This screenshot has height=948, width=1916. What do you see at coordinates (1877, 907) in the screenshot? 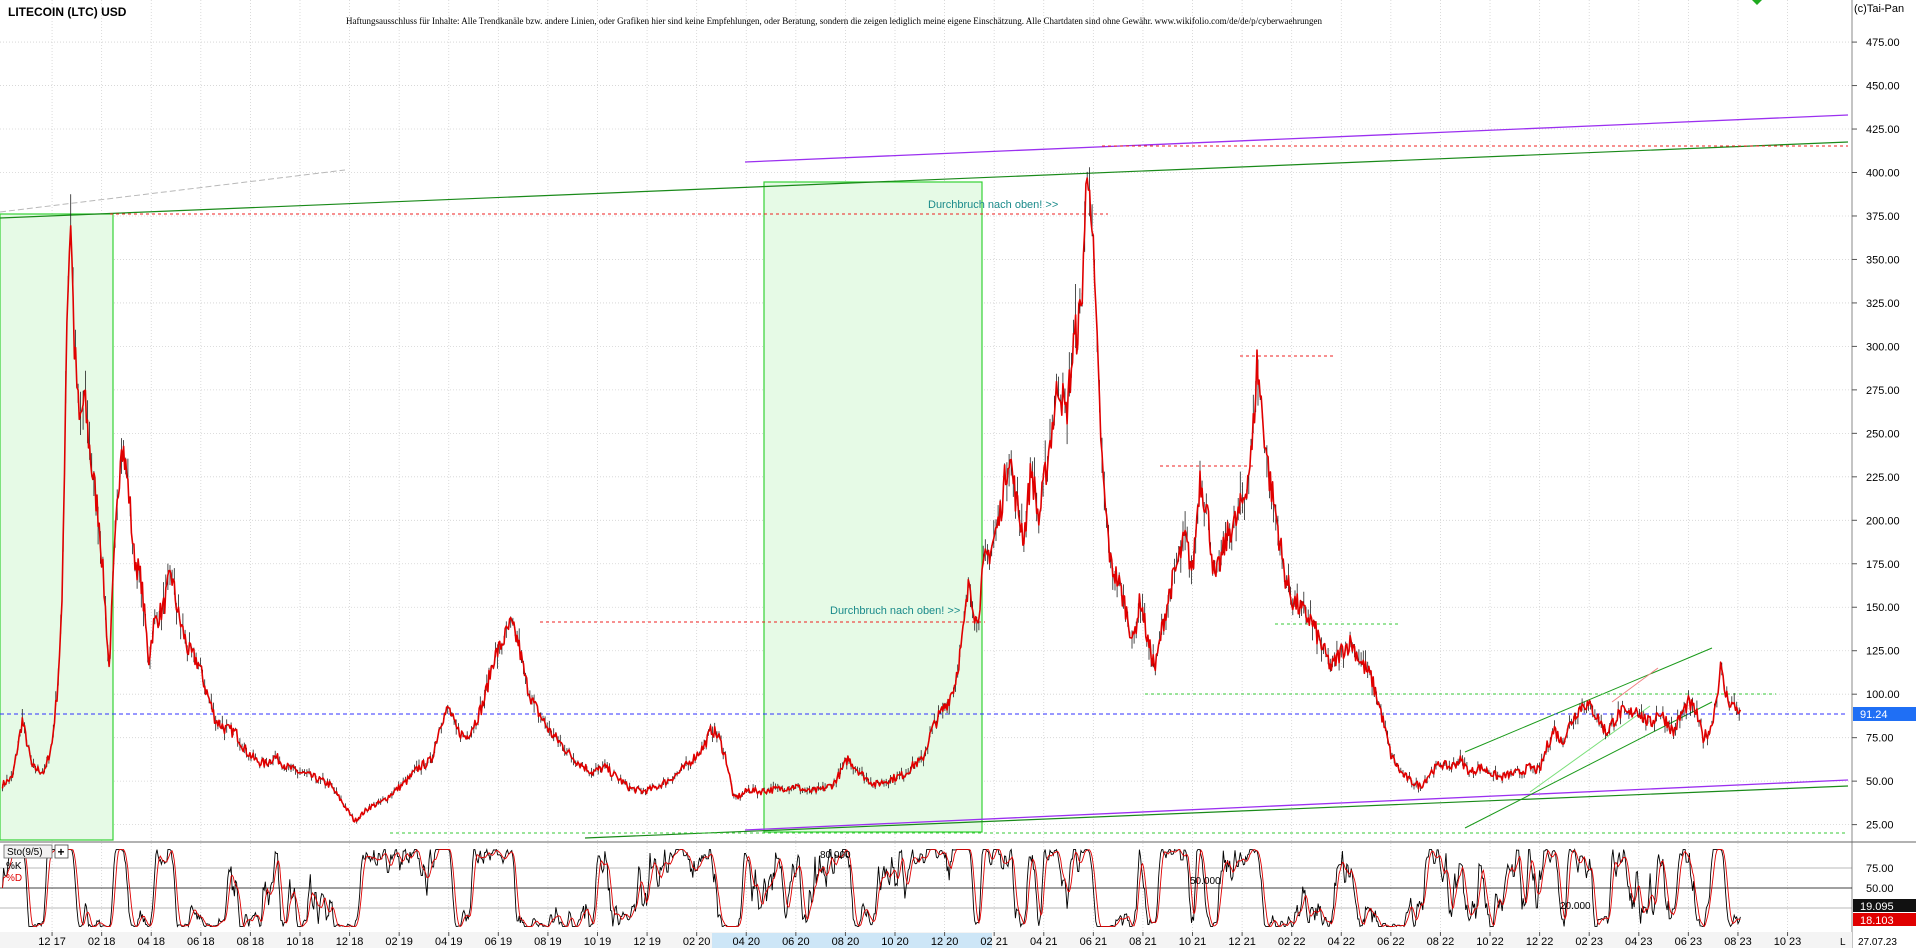
I see `stoch-k-value: 19.095` at bounding box center [1877, 907].